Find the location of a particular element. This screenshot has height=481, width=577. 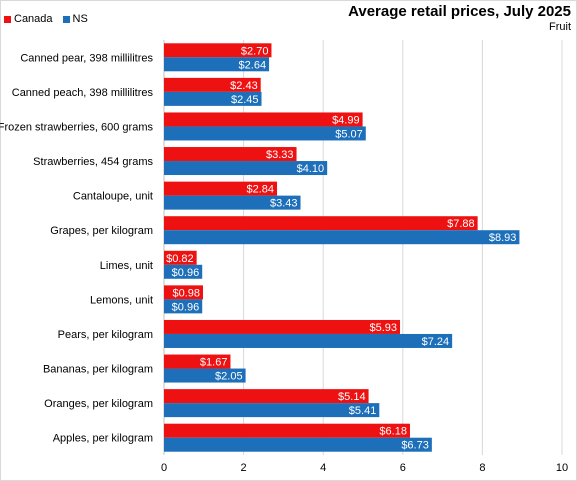

legend-swatch-canada is located at coordinates (7, 19).